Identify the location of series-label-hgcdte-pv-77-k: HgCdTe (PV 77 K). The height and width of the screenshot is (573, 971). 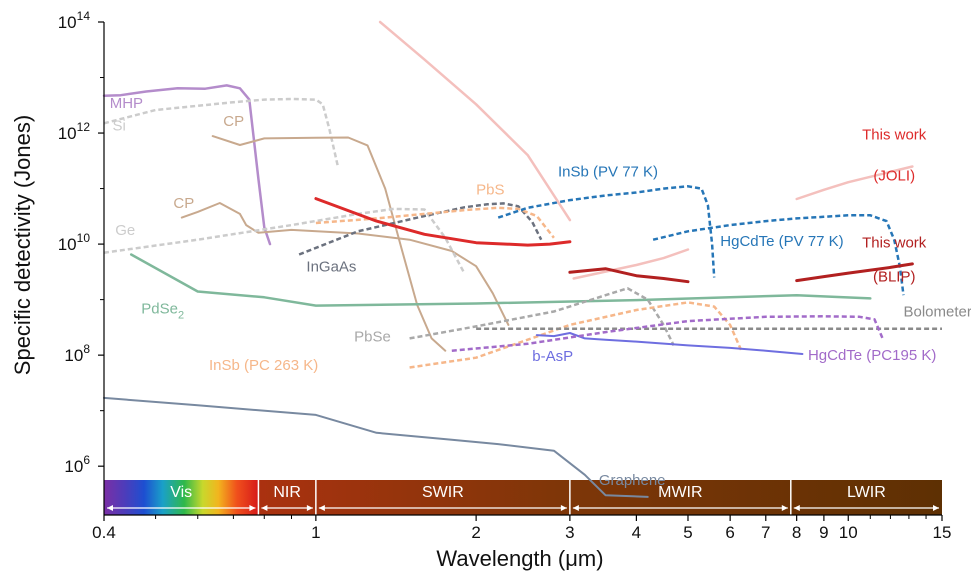
(781, 241).